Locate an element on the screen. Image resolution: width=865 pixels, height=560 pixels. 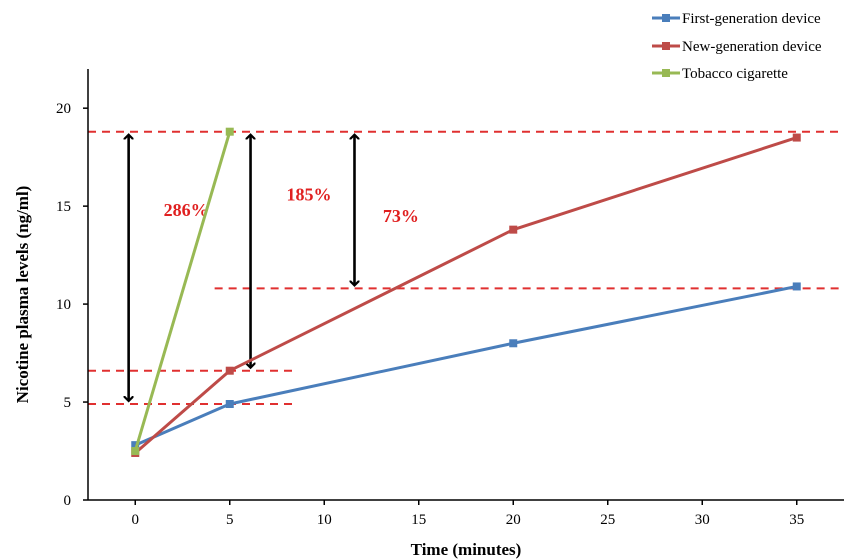
x-tick-label: 15 is located at coordinates (418, 520).